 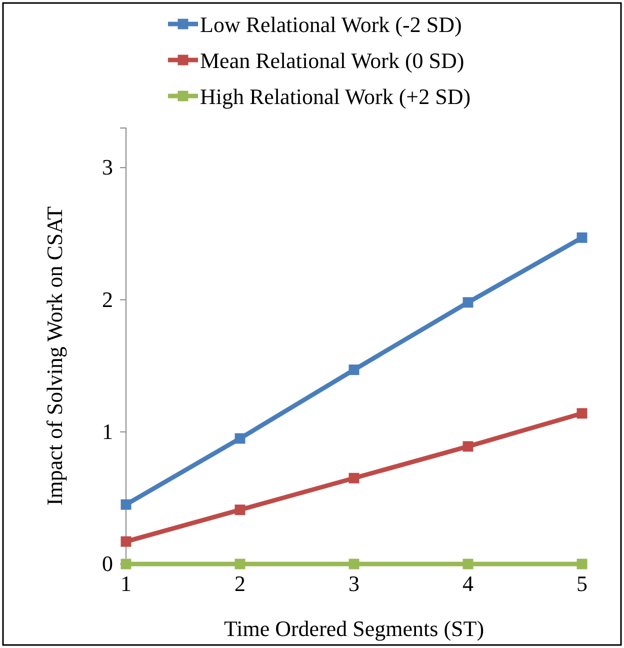 What do you see at coordinates (354, 628) in the screenshot?
I see `x-axis-title: Time Ordered Segments (ST)` at bounding box center [354, 628].